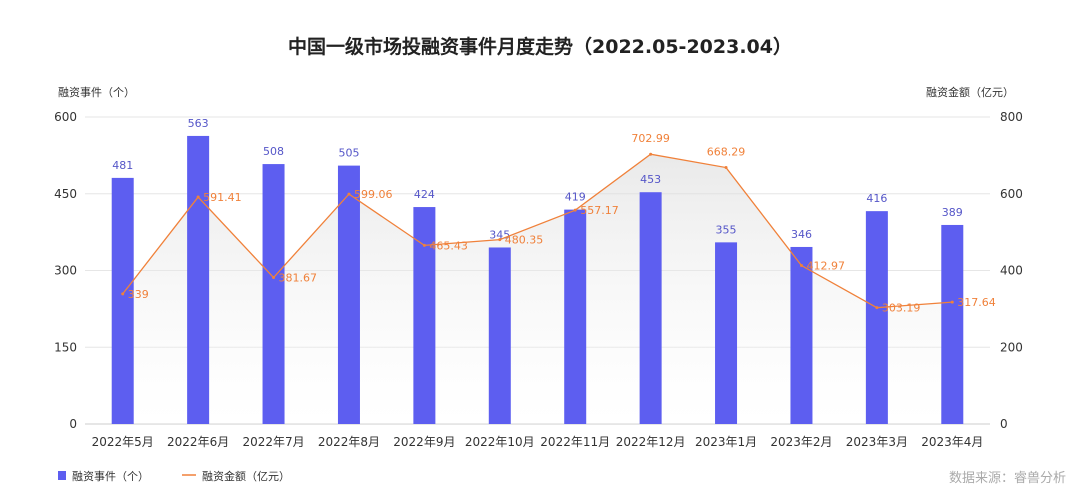  What do you see at coordinates (348, 294) in the screenshot?
I see `bar-2022年8月` at bounding box center [348, 294].